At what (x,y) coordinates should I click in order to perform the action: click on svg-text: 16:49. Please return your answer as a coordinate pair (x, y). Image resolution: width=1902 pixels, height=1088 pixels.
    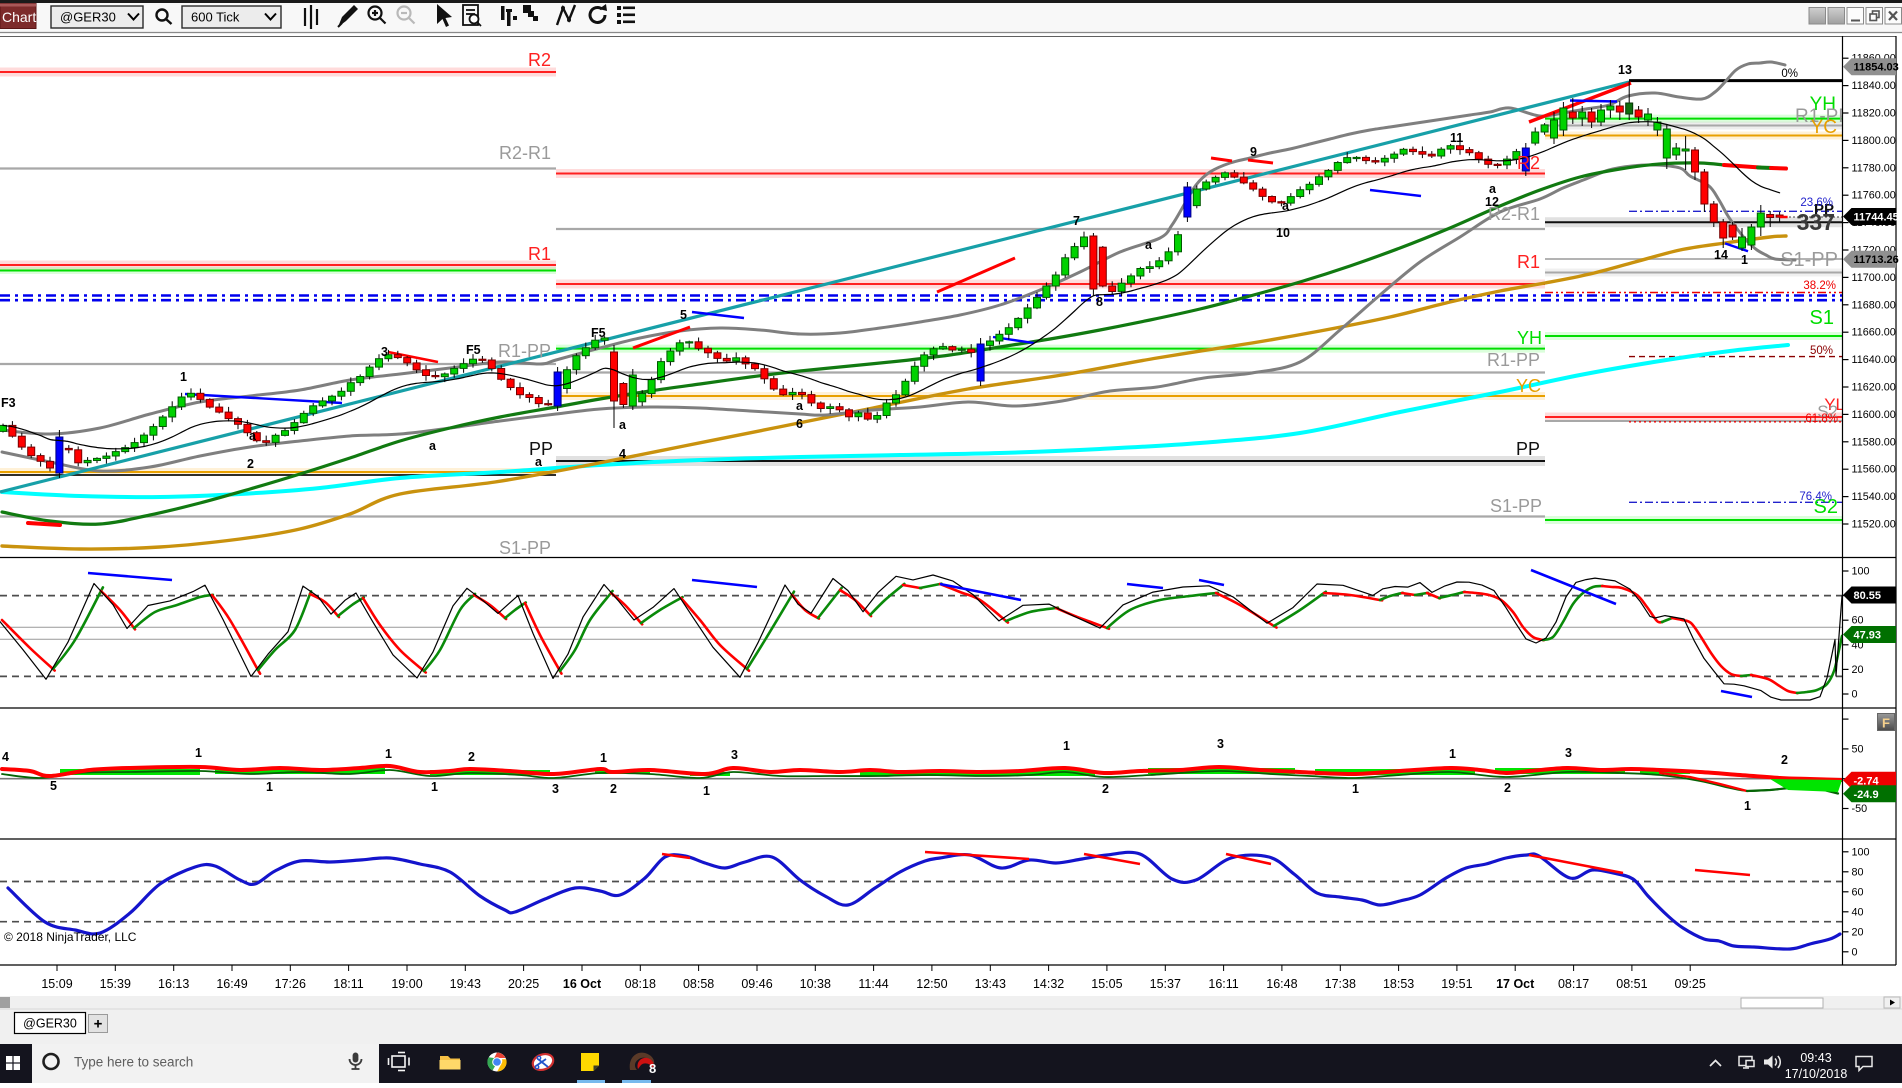
    Looking at the image, I should click on (231, 984).